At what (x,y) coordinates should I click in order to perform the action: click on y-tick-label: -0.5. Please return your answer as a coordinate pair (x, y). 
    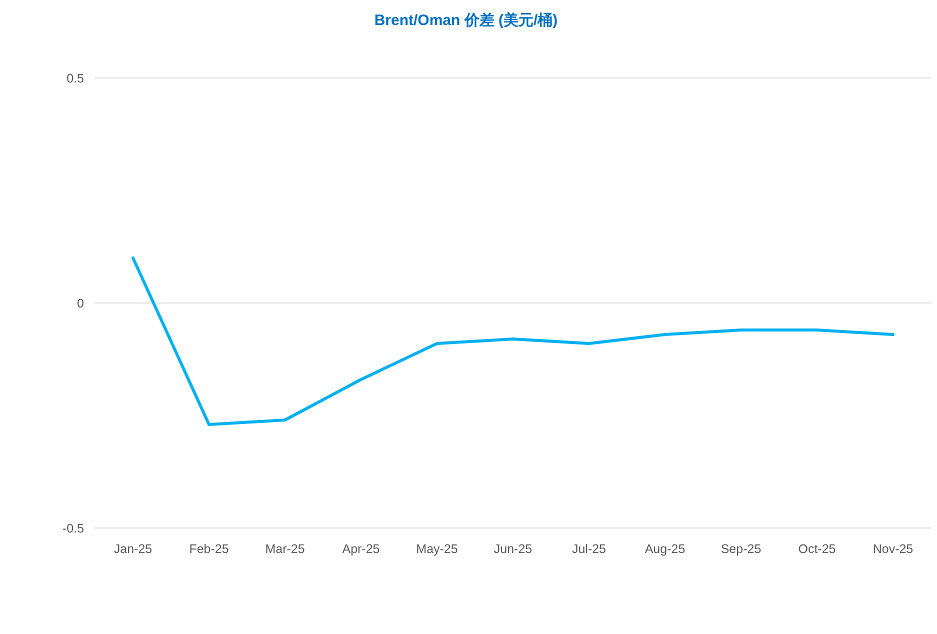
    Looking at the image, I should click on (73, 529).